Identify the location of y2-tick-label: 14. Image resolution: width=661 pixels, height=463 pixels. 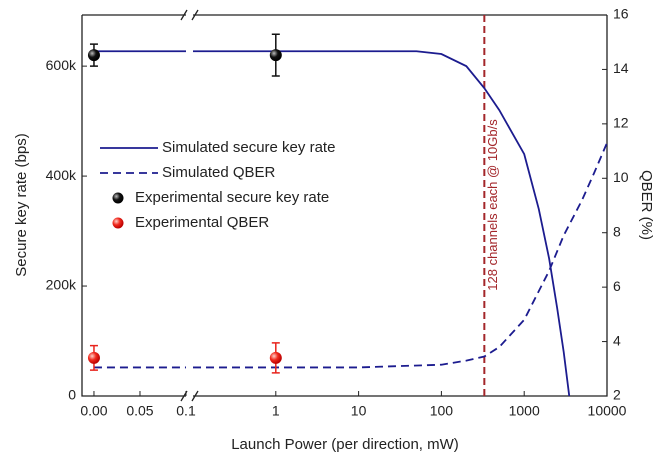
(621, 68).